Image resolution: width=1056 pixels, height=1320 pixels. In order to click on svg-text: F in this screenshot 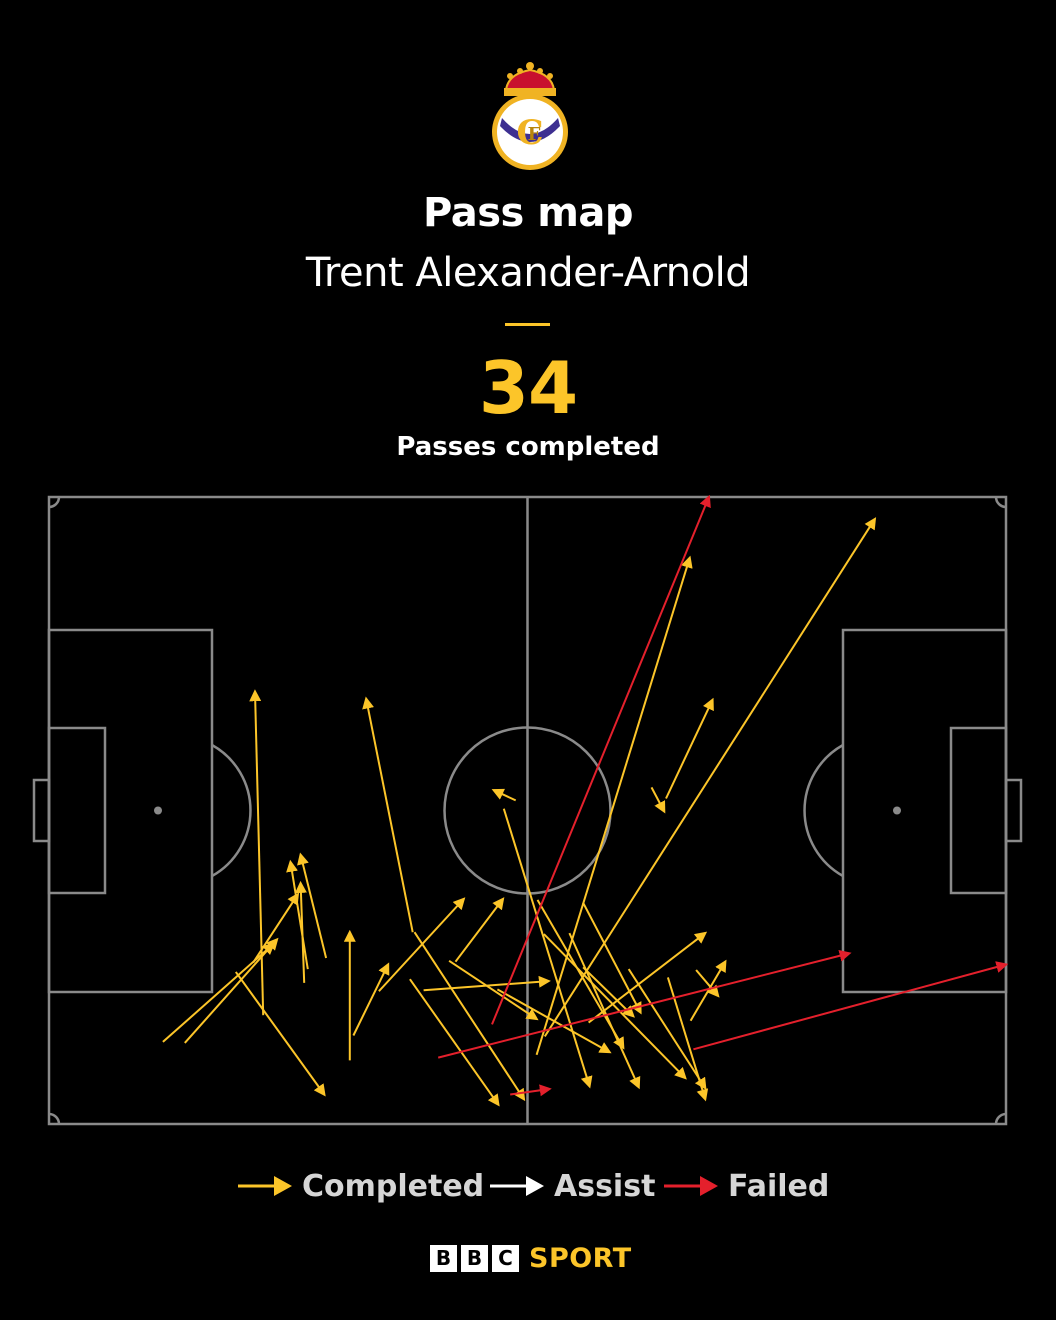, I will do `click(534, 134)`.